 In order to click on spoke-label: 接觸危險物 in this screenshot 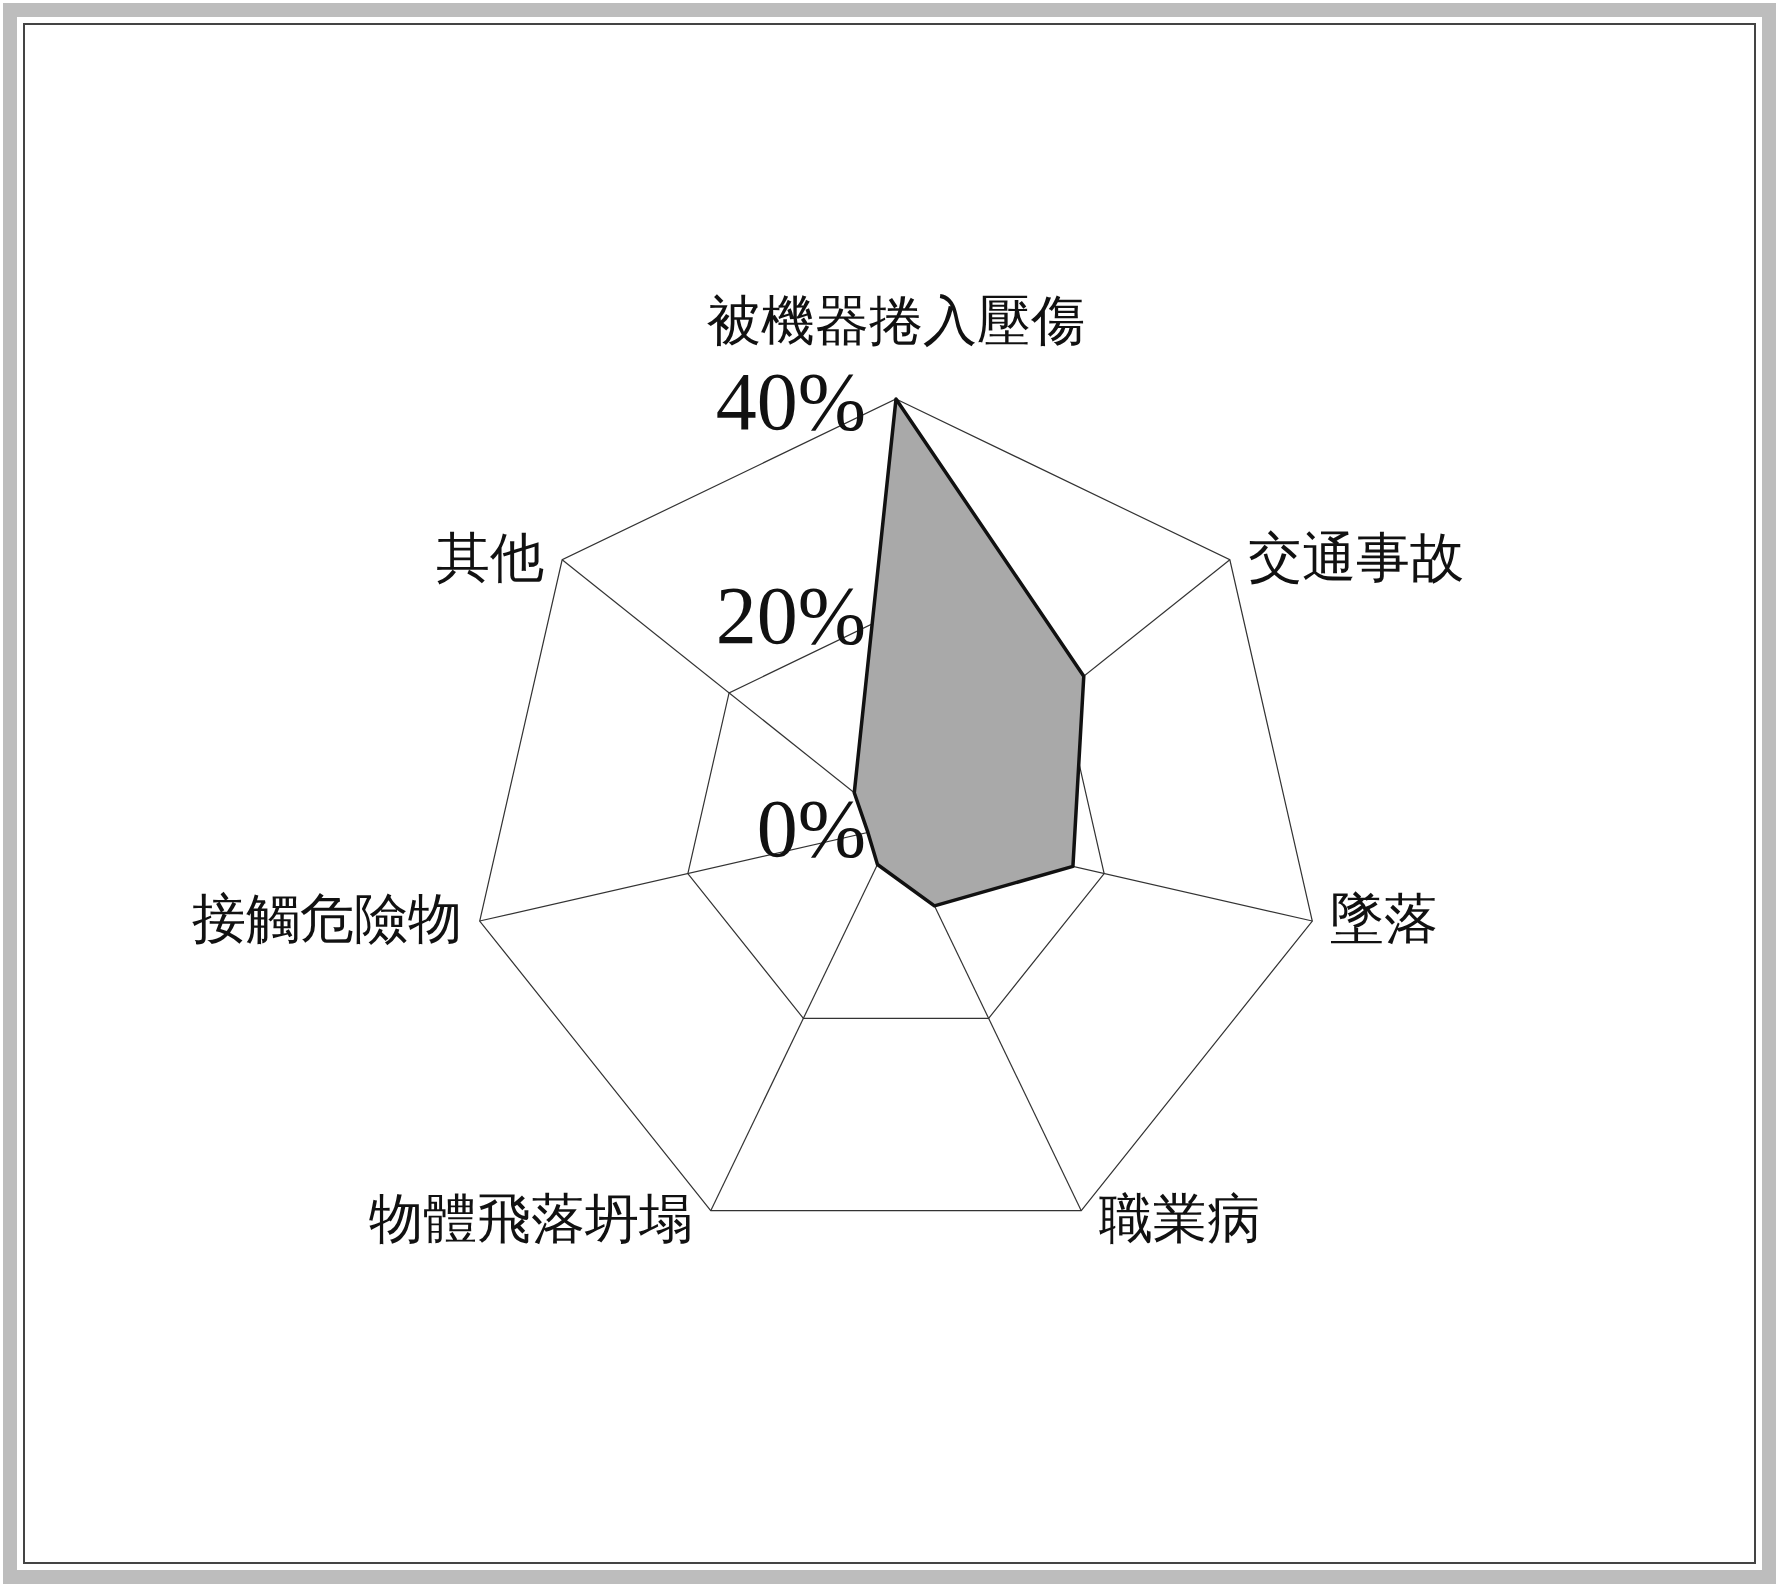, I will do `click(326, 919)`.